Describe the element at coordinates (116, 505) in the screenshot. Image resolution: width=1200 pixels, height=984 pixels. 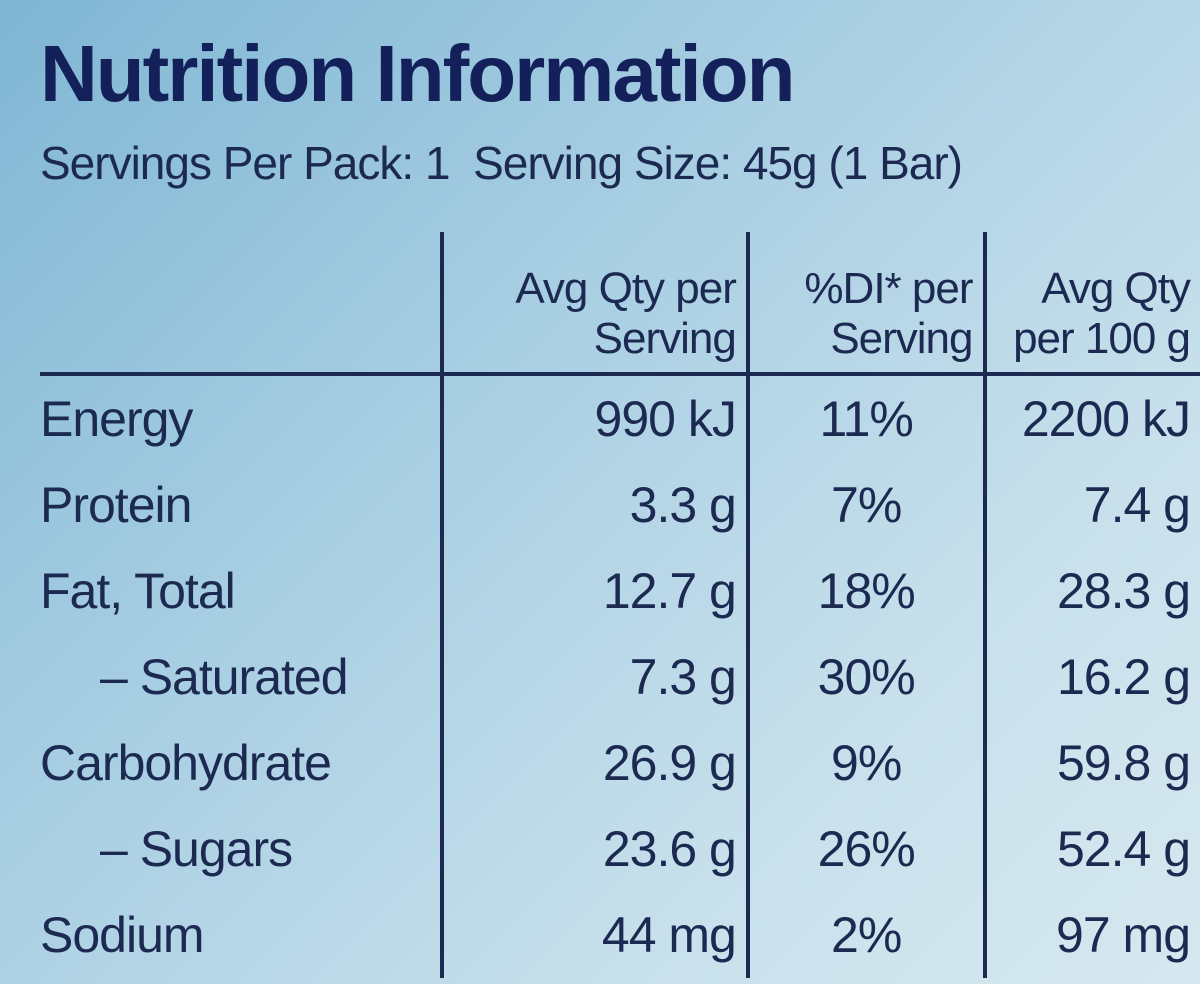
I see `nutrient-name: Protein` at that location.